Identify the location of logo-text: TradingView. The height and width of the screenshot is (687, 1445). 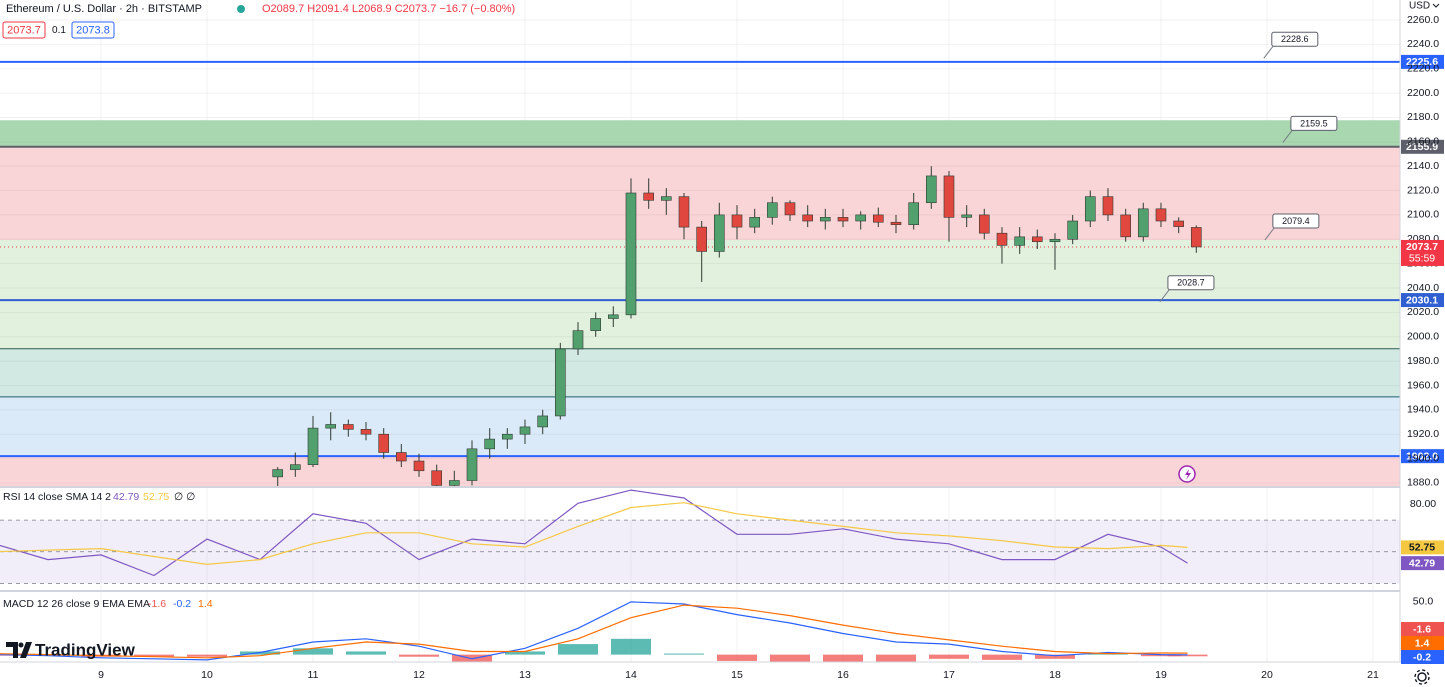
(85, 649).